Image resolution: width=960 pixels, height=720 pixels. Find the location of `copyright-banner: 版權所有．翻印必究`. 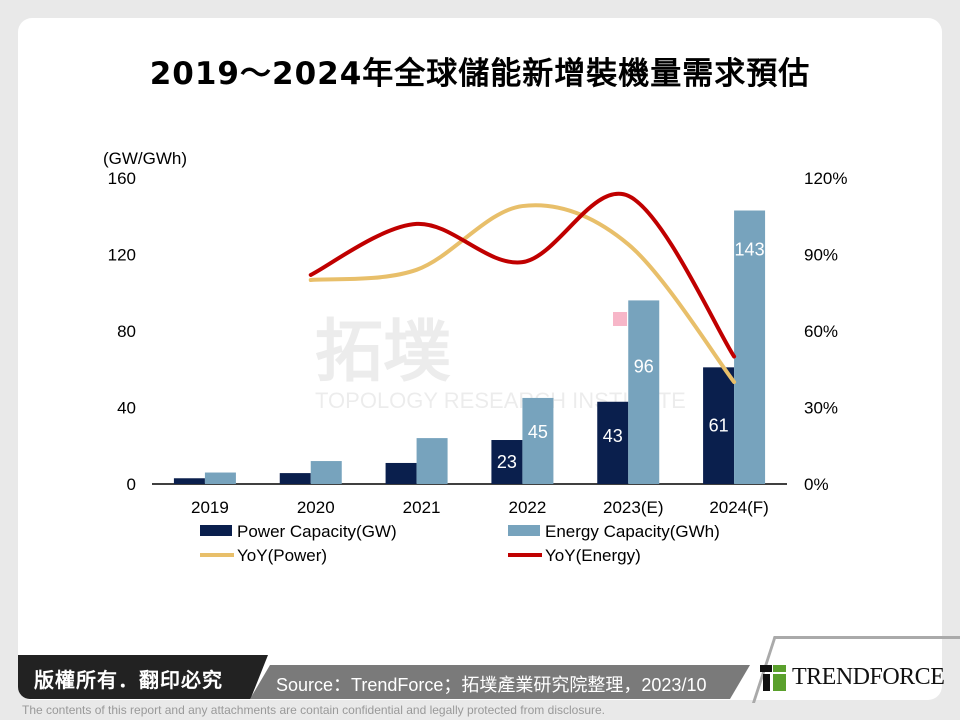

copyright-banner: 版權所有．翻印必究 is located at coordinates (143, 677).